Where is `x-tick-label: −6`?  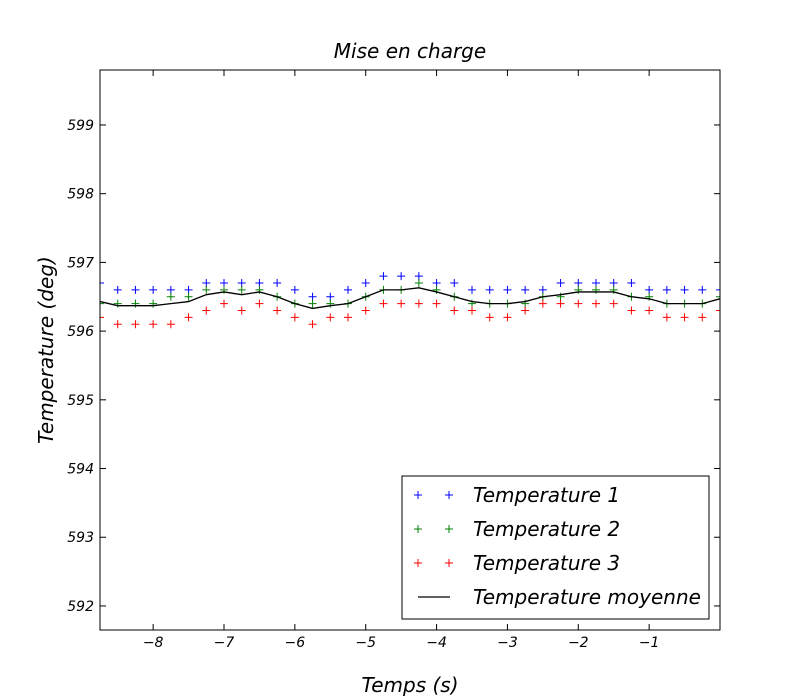
x-tick-label: −6 is located at coordinates (295, 643).